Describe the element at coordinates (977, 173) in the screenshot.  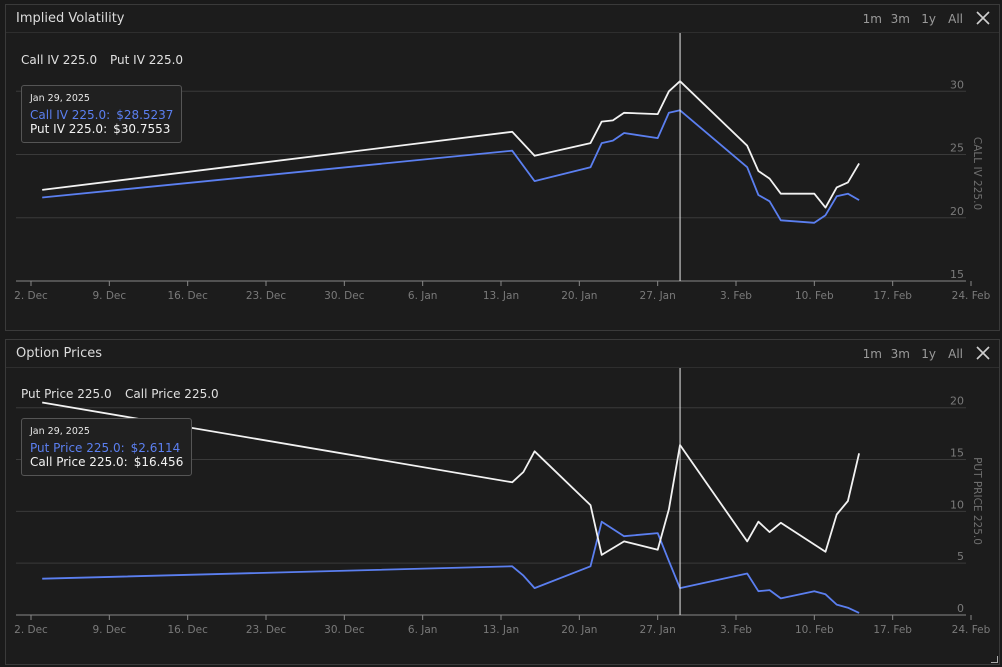
I see `y-axis-label: CALL IV 225.0` at that location.